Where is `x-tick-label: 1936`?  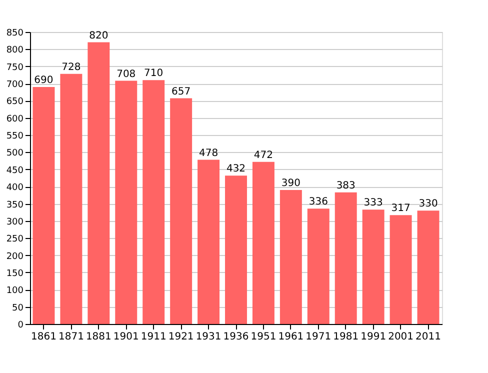
x-tick-label: 1936 is located at coordinates (236, 337).